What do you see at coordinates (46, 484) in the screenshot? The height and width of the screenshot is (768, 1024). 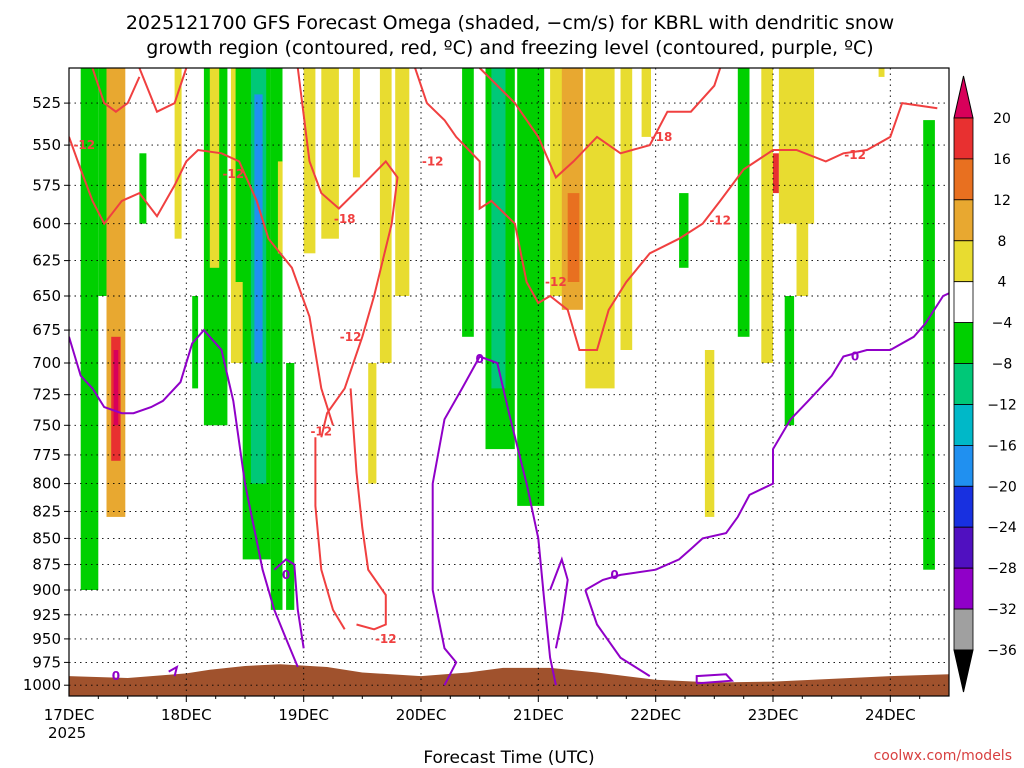 I see `y-tick-label: 800` at bounding box center [46, 484].